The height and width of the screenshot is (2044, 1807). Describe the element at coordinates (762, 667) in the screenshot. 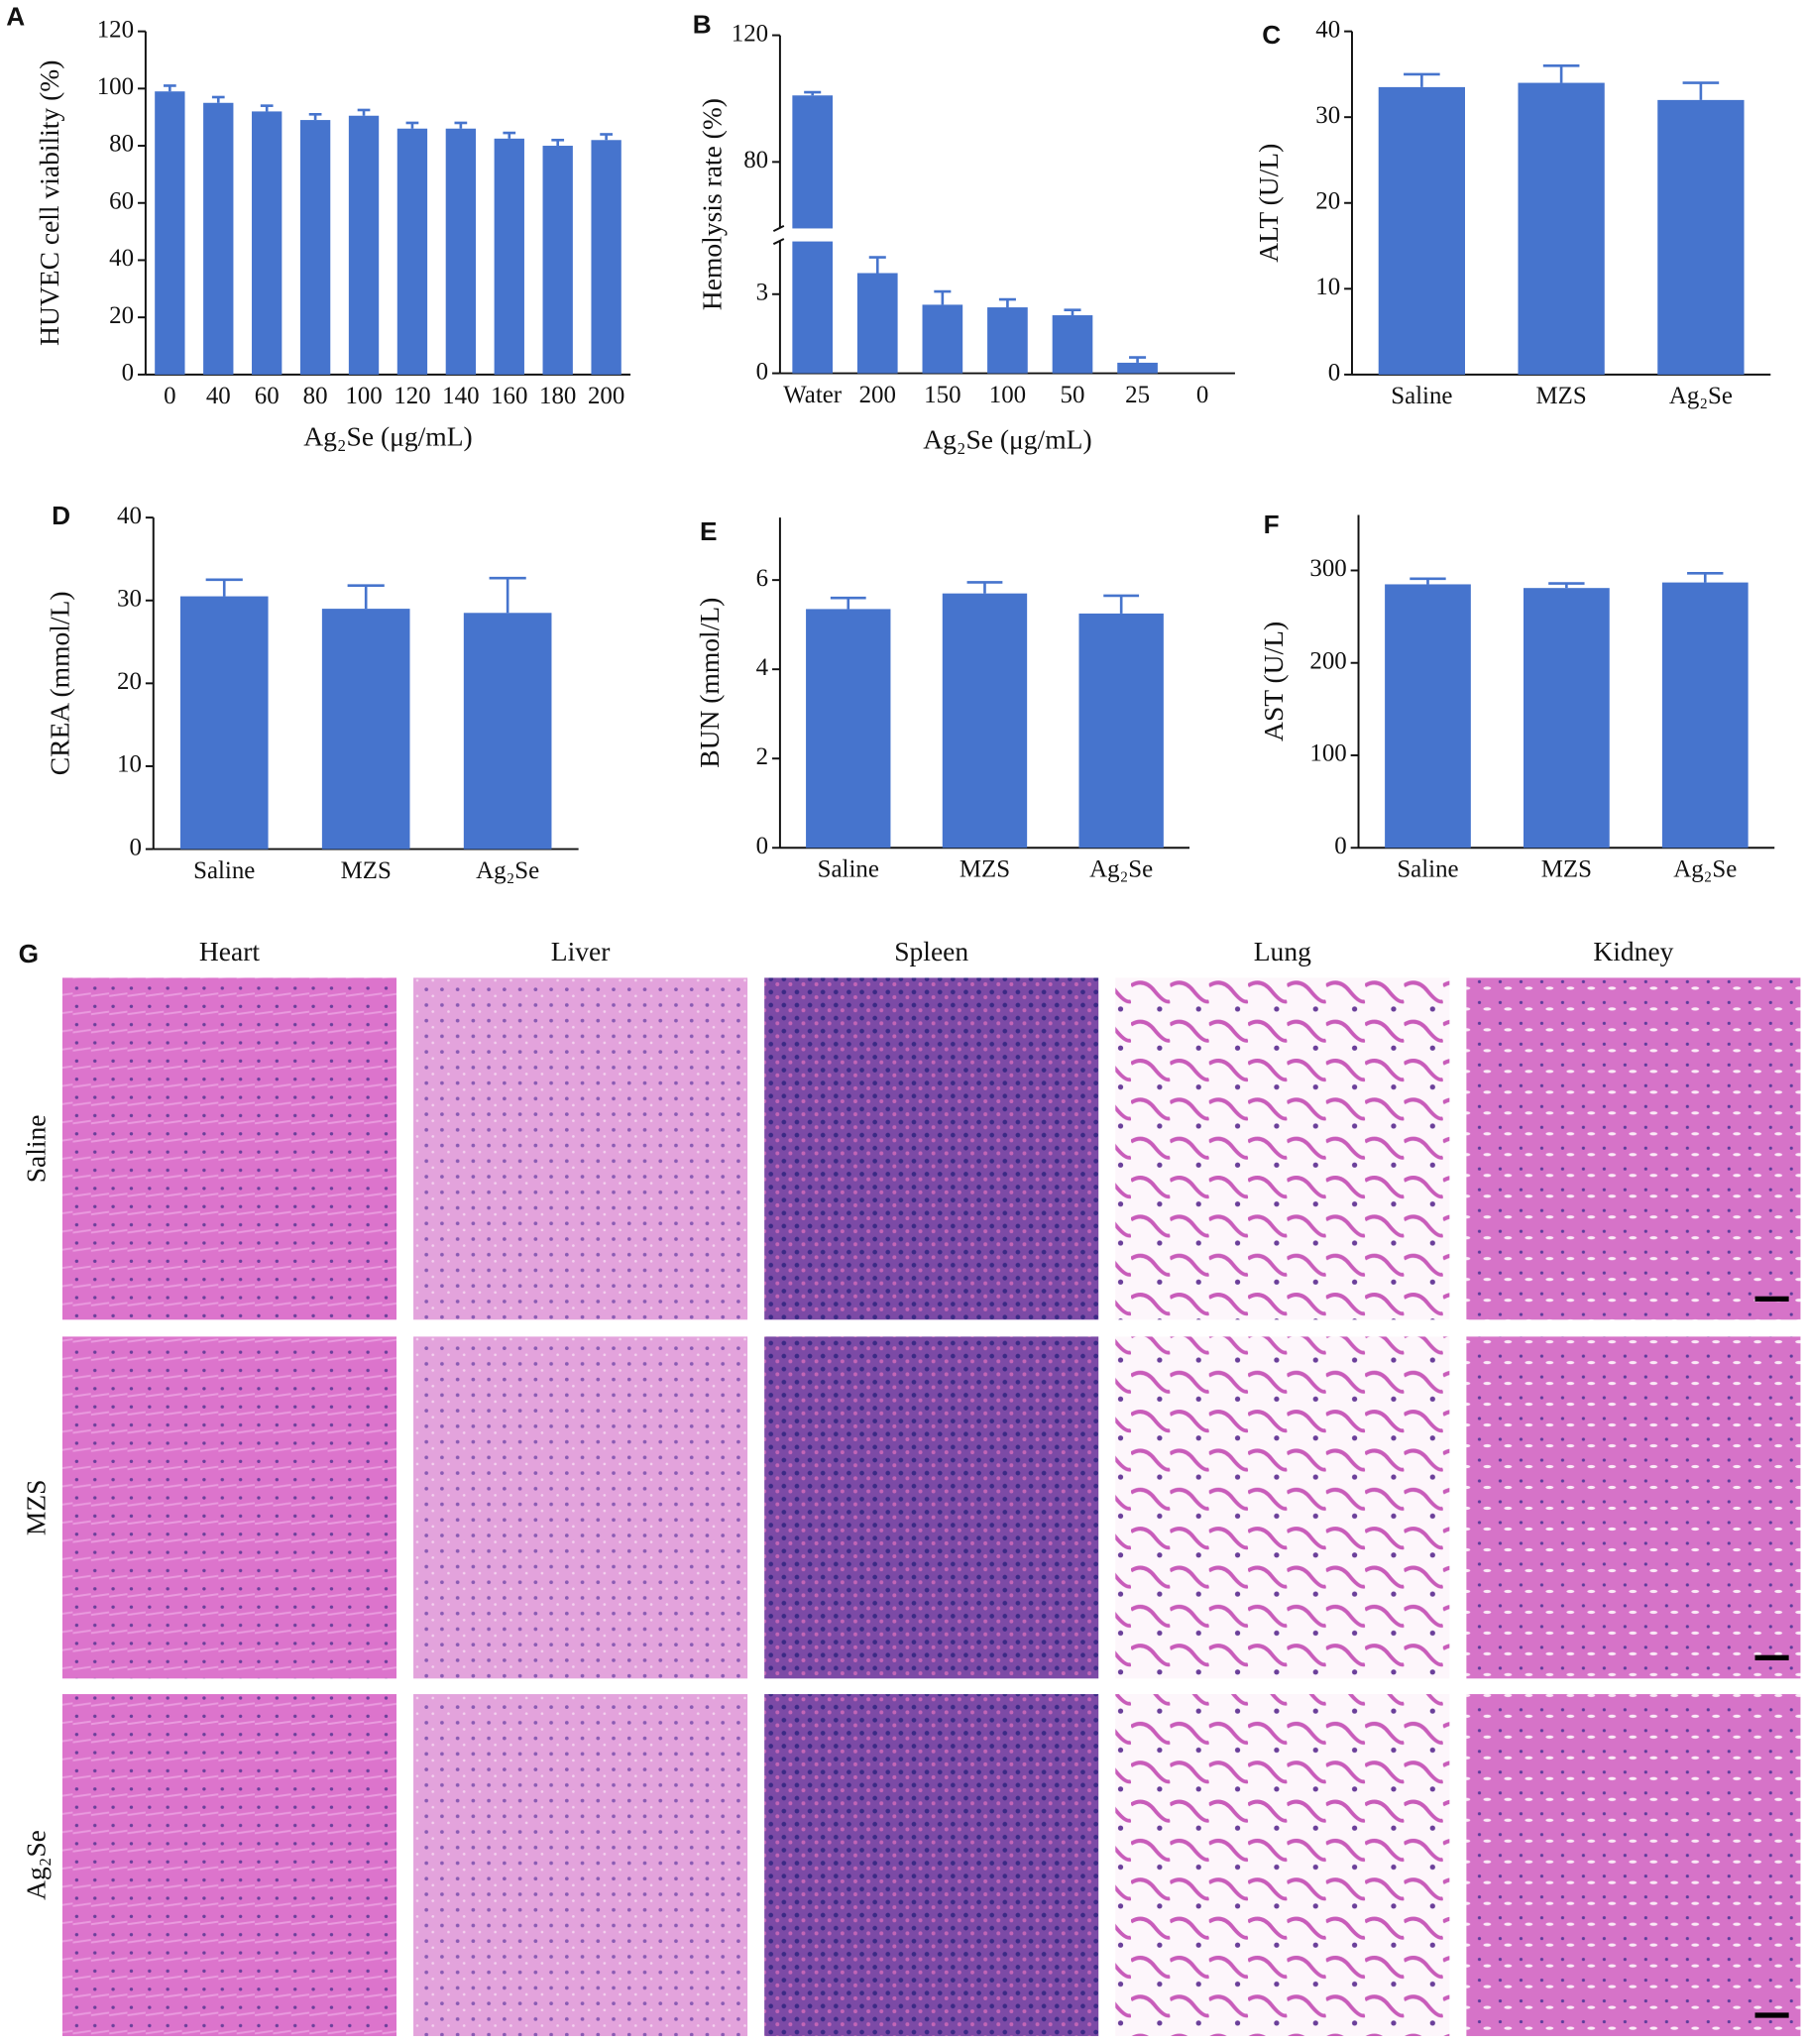

I see `y-tick-label: 4` at that location.